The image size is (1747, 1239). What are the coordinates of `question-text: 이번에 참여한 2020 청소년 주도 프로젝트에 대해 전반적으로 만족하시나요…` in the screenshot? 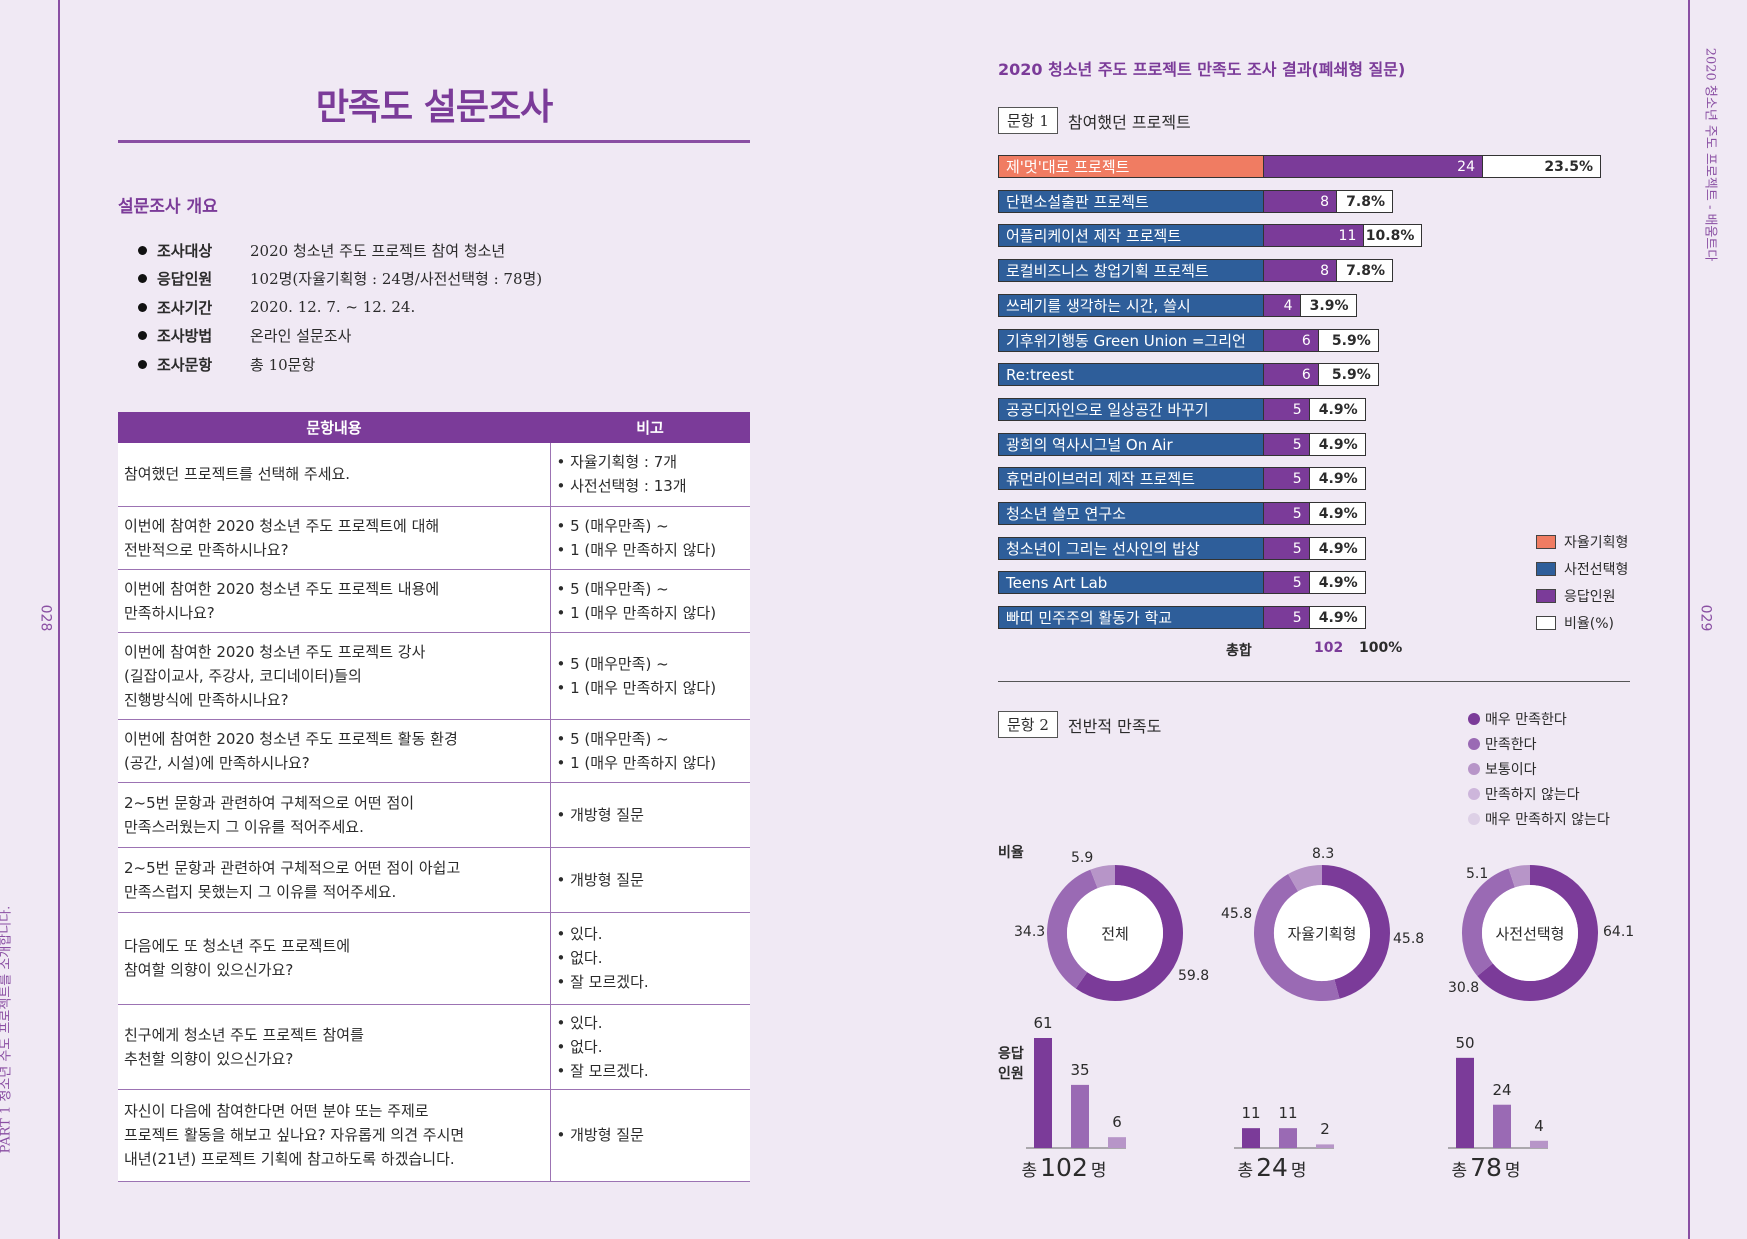 It's located at (334, 538).